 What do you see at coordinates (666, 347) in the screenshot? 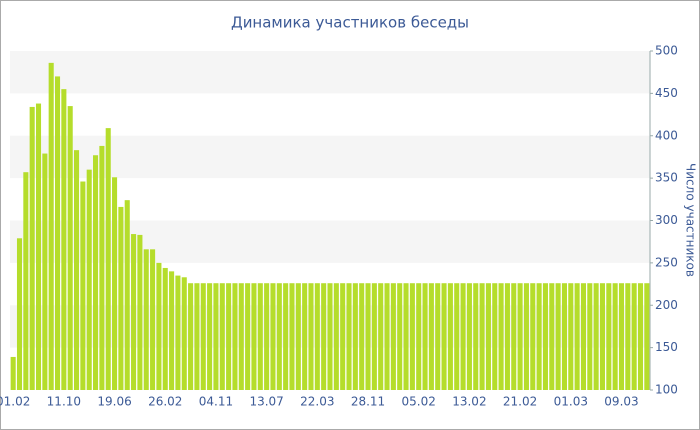
I see `y-tick-label: 150` at bounding box center [666, 347].